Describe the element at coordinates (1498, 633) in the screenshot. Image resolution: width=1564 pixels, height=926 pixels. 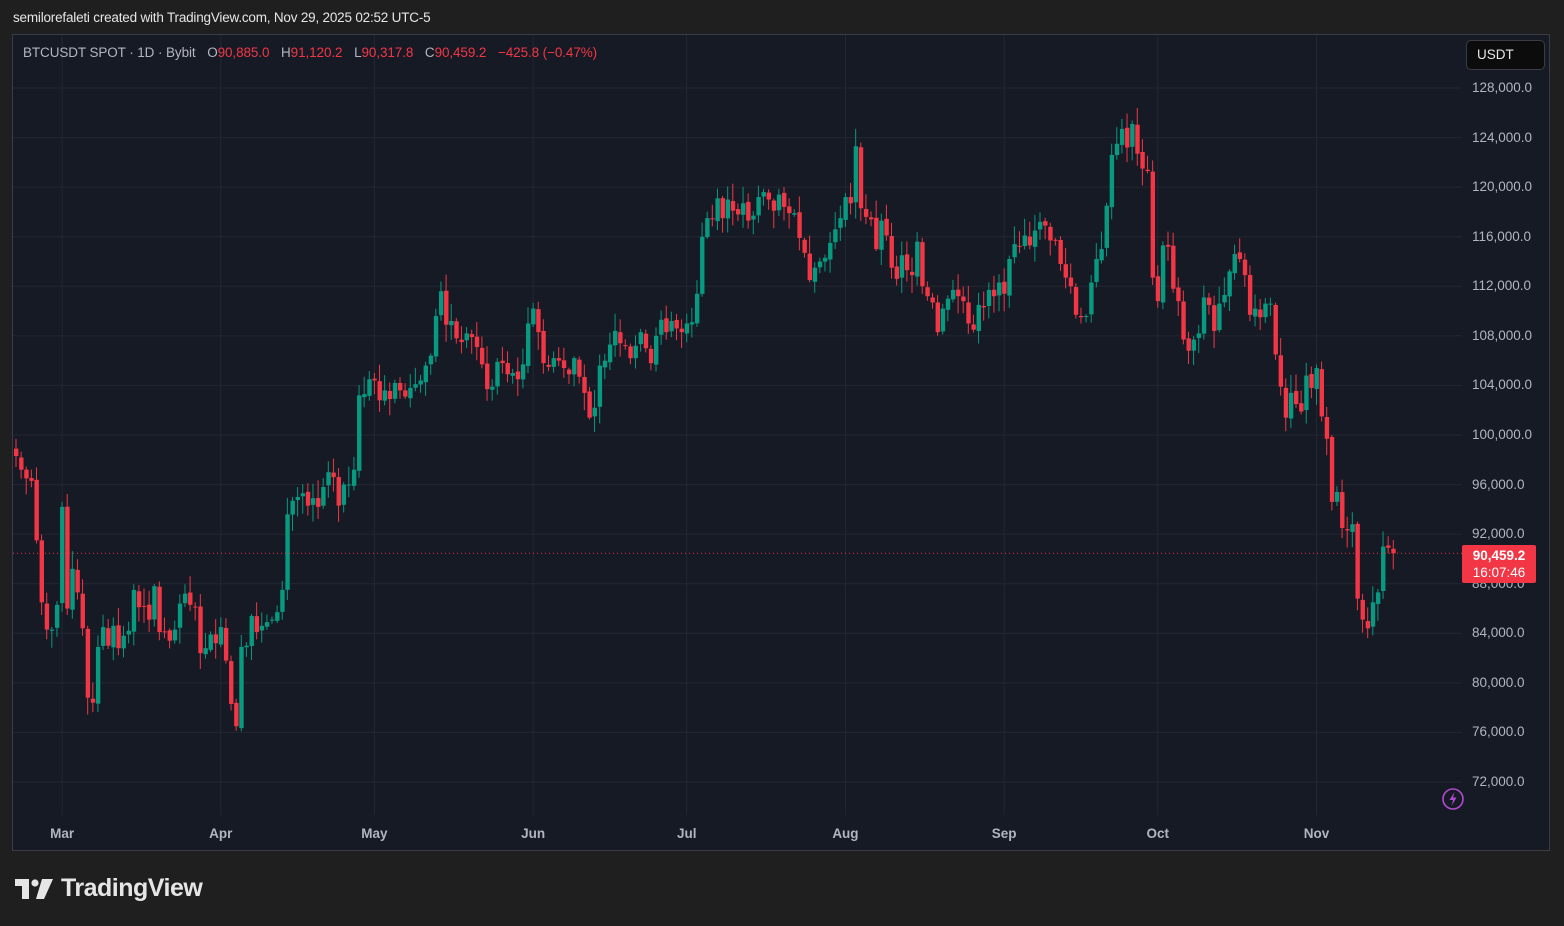
I see `price-tick-label: 84,000.0` at that location.